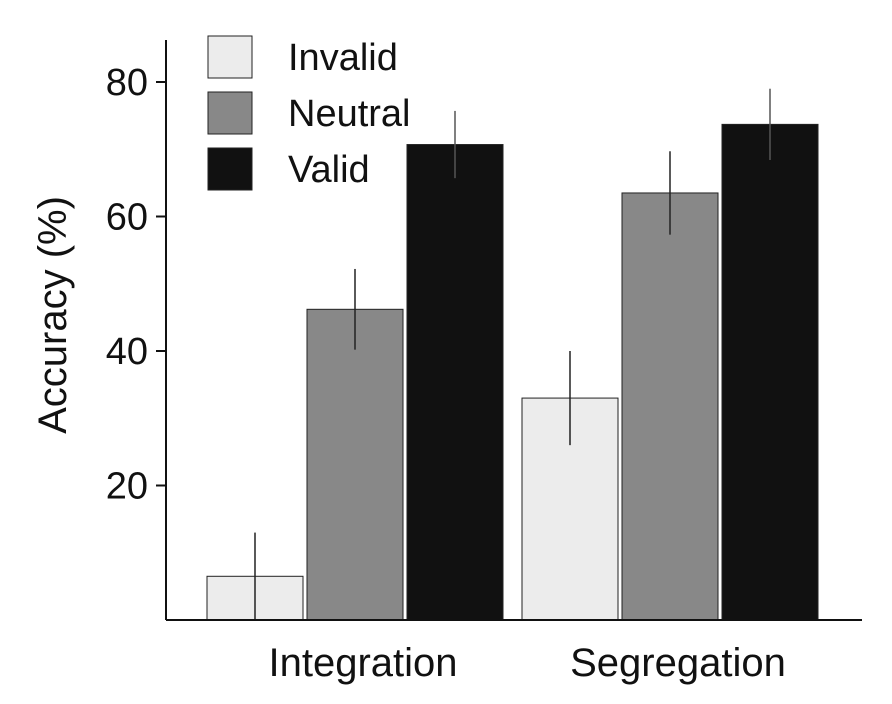  What do you see at coordinates (230, 169) in the screenshot?
I see `legend-swatch-valid` at bounding box center [230, 169].